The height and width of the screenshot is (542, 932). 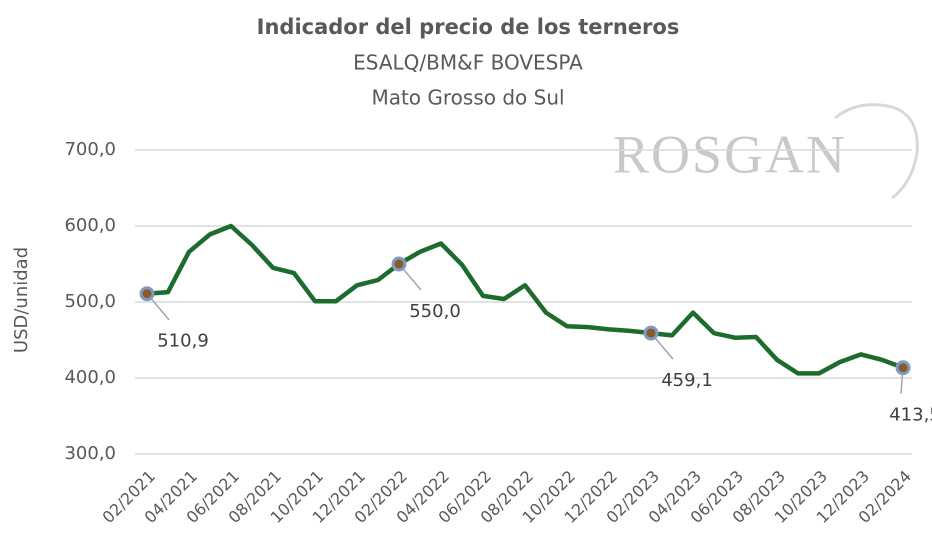 I want to click on y-axis-label: USD/unidad, so click(x=21, y=300).